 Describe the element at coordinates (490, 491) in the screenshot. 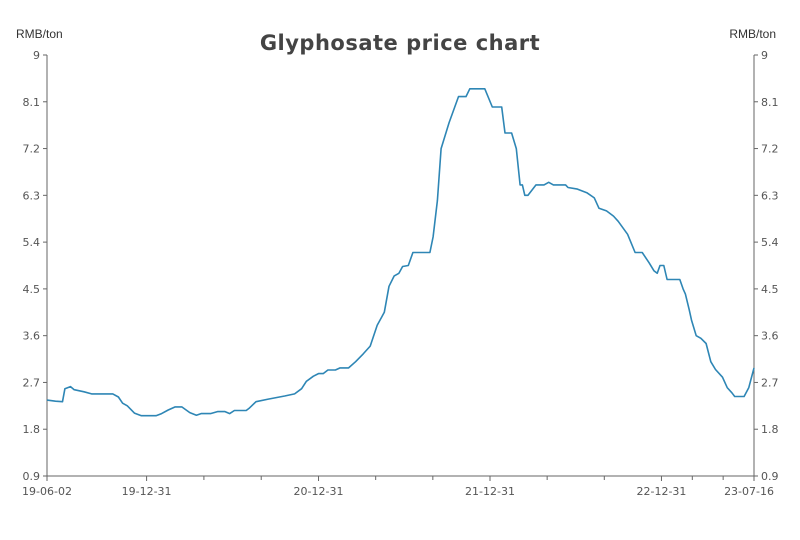

I see `x-tick-label: 21-12-31` at that location.